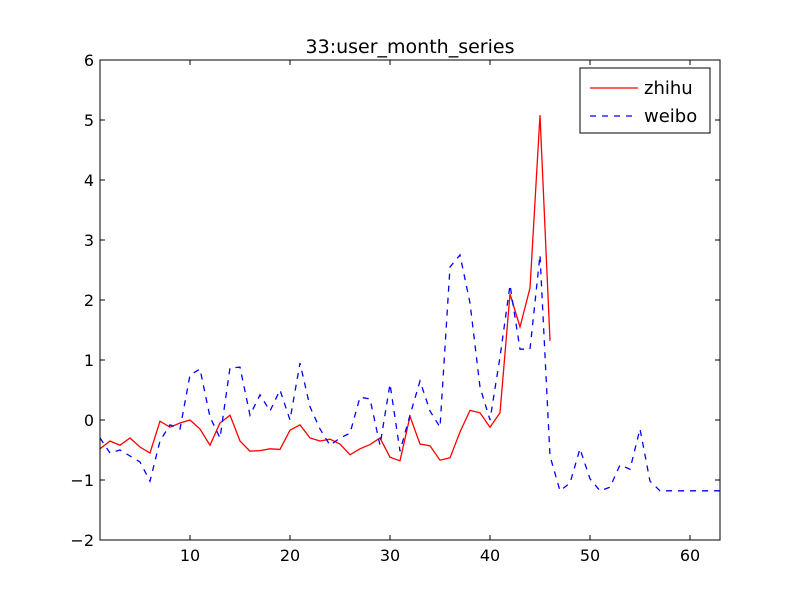  I want to click on y-tick-label: 1, so click(89, 360).